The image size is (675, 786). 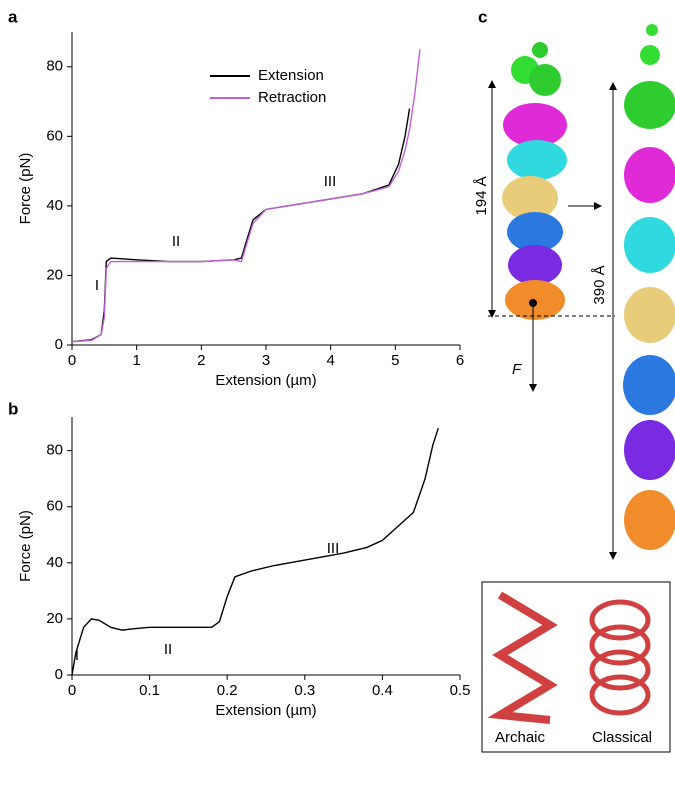 I want to click on molecule-extended, so click(x=649, y=287).